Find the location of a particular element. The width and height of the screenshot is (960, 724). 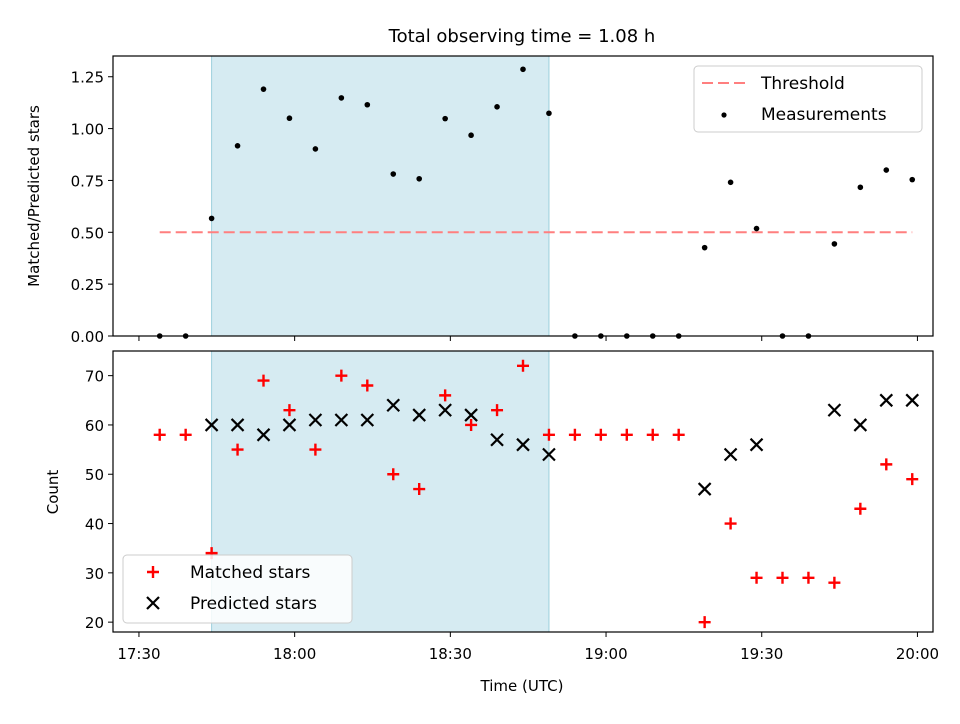

bottom-legend-box is located at coordinates (237, 589).